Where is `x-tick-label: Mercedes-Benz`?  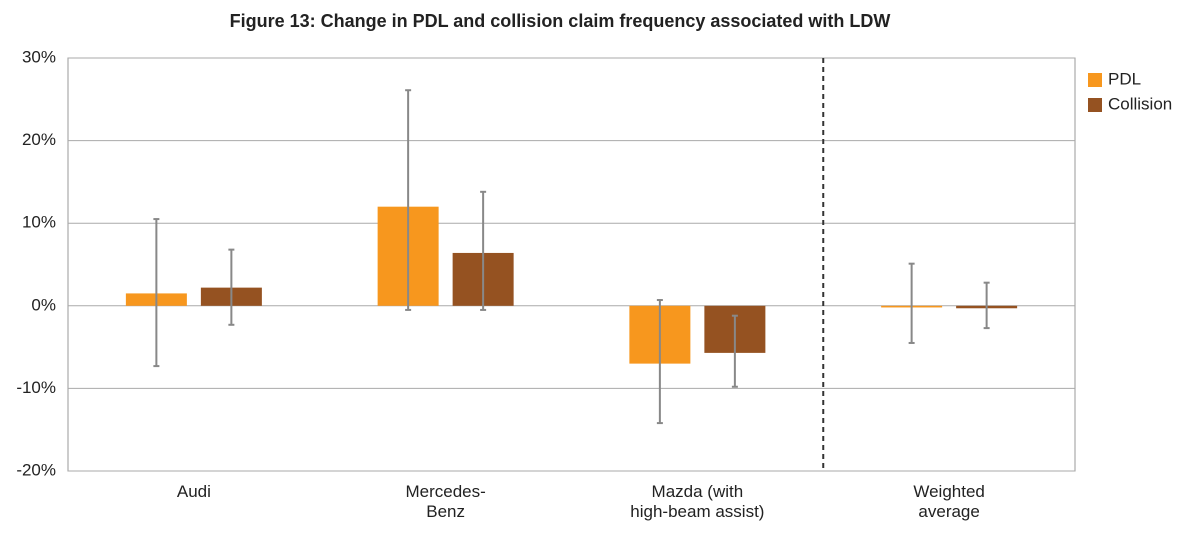 x-tick-label: Mercedes-Benz is located at coordinates (445, 501).